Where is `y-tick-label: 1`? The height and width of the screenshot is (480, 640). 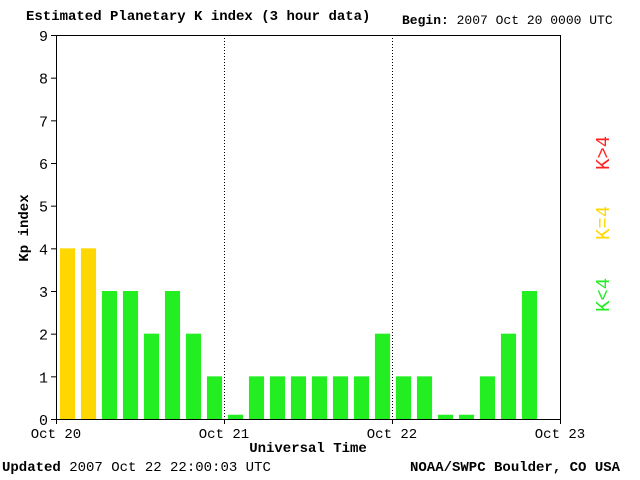
y-tick-label: 1 is located at coordinates (43, 378).